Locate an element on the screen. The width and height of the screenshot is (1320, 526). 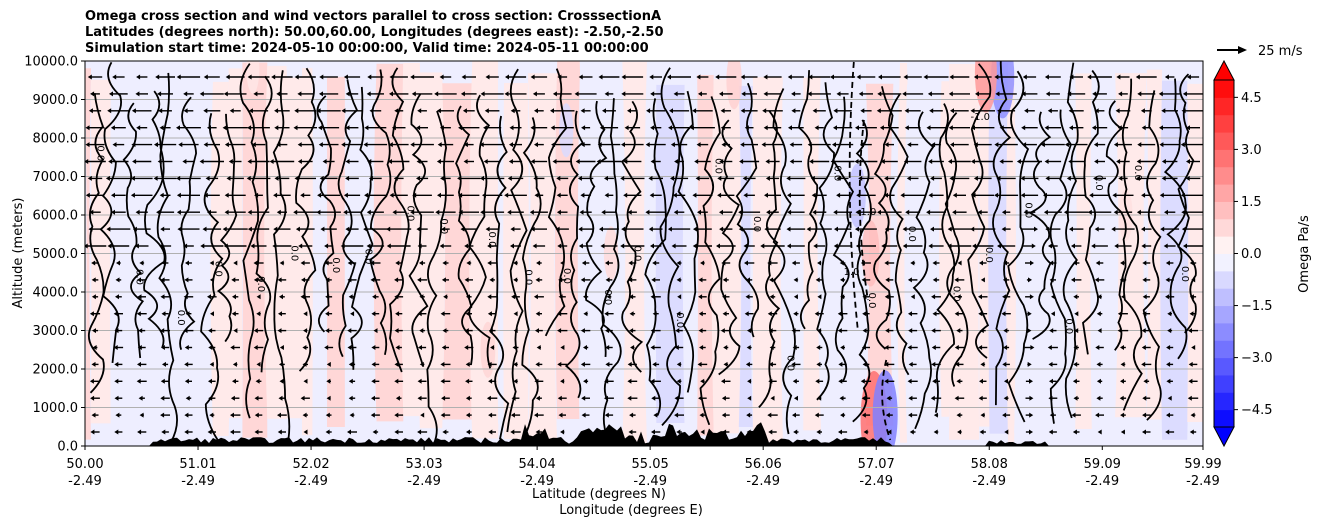
zero-contour is located at coordinates (281, 255).